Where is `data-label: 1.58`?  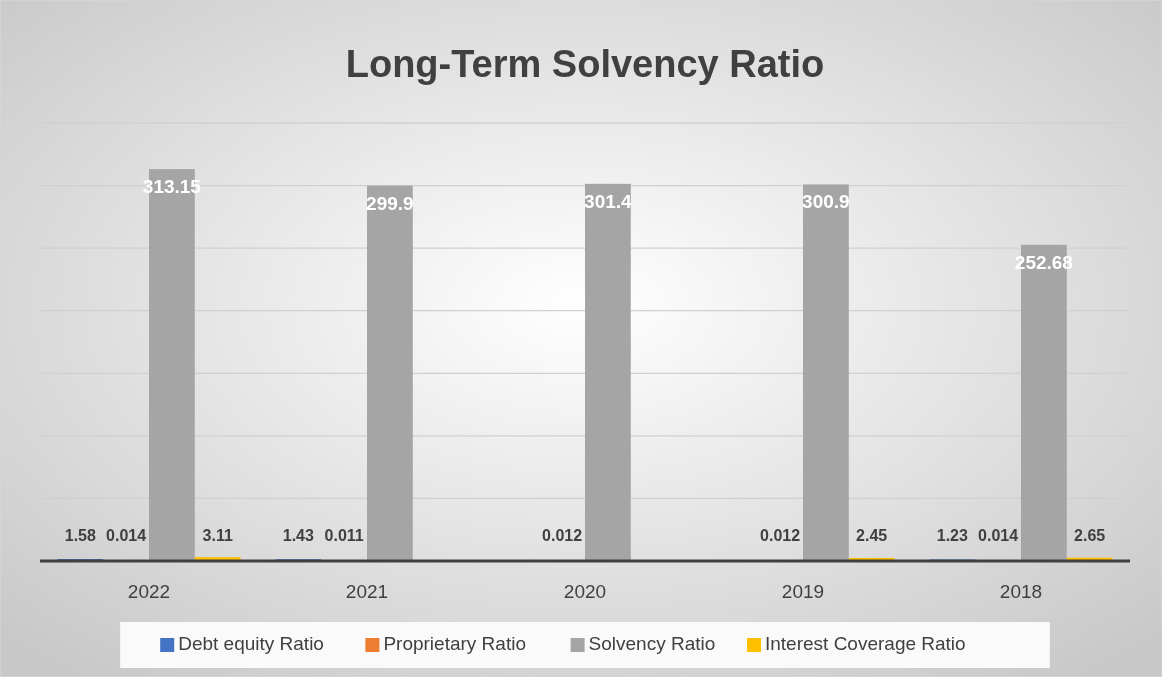
data-label: 1.58 is located at coordinates (80, 535).